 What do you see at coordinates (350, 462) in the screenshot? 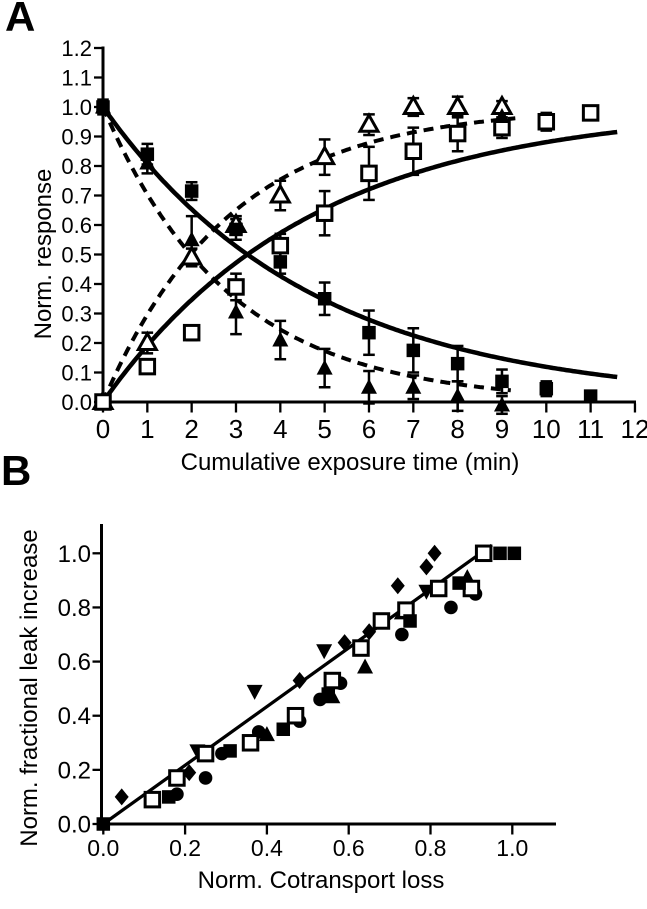
I see `panel-a-xlabel: Cumulative exposure time (min)` at bounding box center [350, 462].